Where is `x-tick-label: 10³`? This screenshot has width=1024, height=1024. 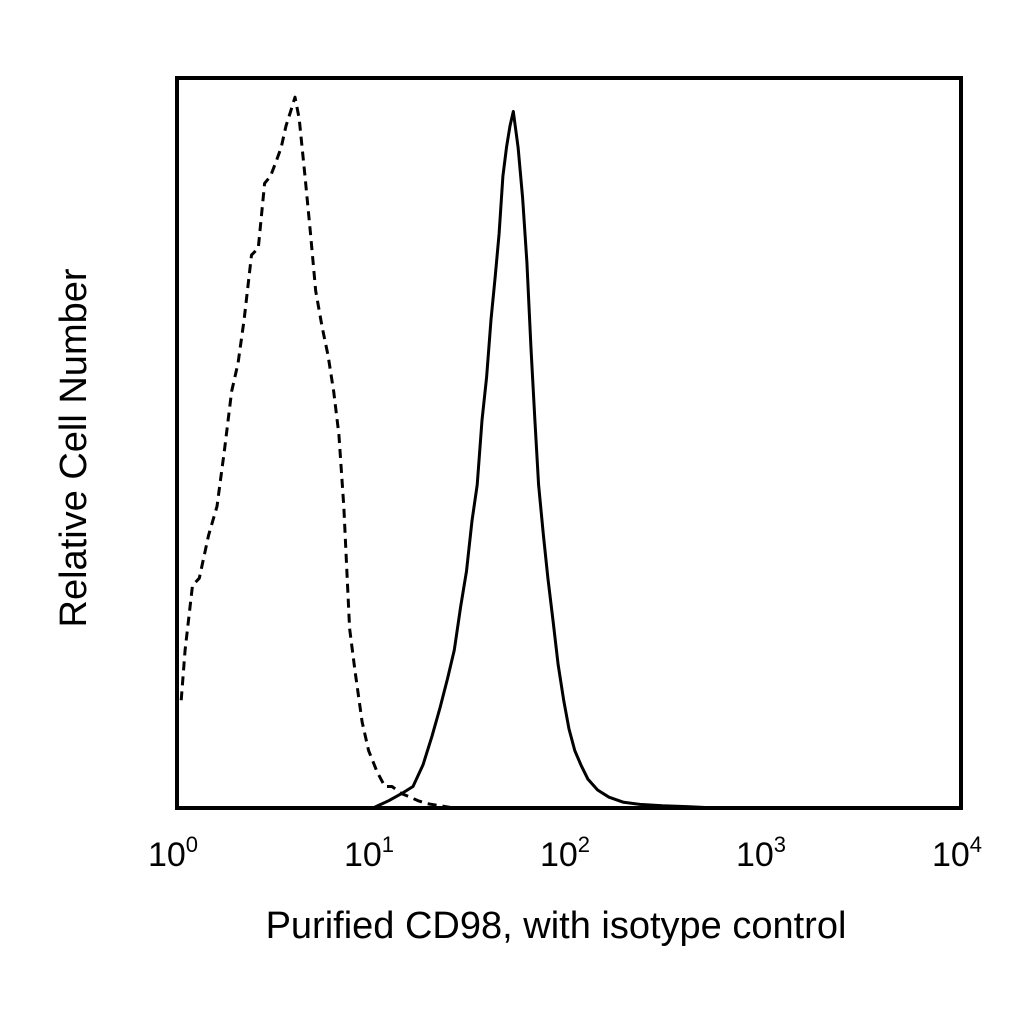
x-tick-label: 10³ is located at coordinates (761, 853).